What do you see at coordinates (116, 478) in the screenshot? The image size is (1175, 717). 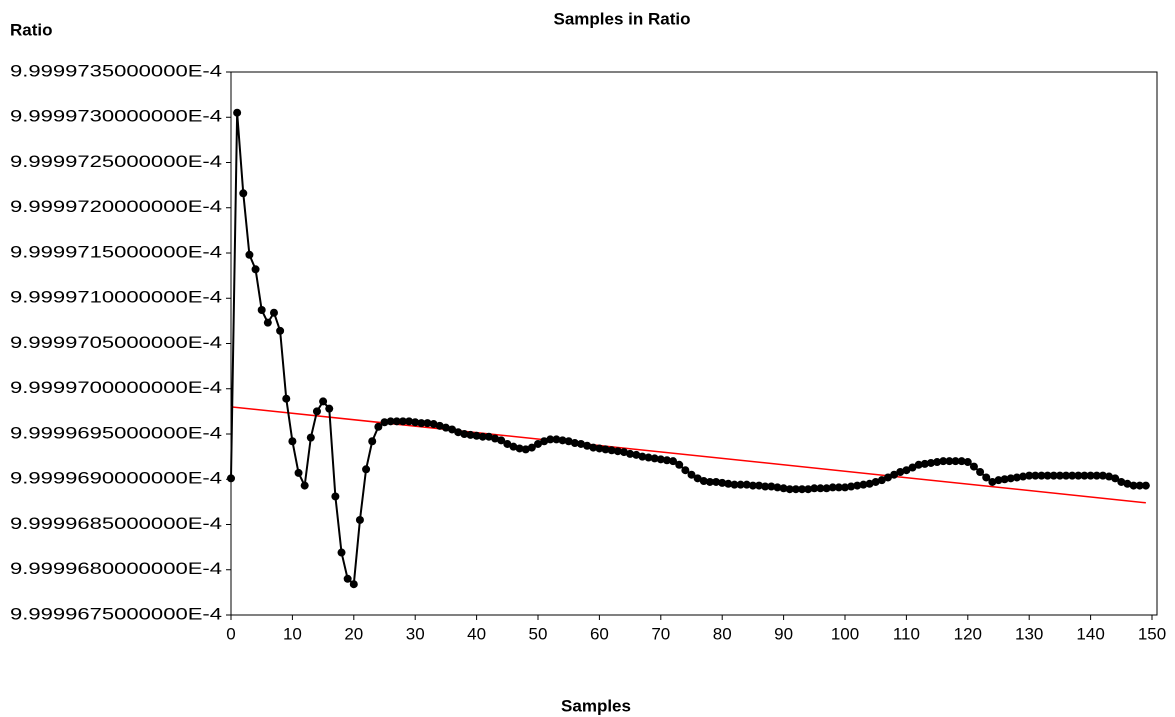 I see `y-tick-label: 9.9999690000000E-4` at bounding box center [116, 478].